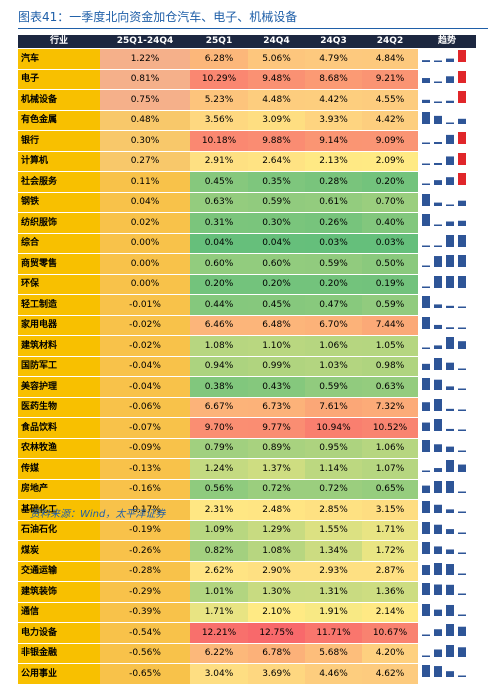 The image size is (495, 685). What do you see at coordinates (333, 571) in the screenshot?
I see `value-cell: 2.93%` at bounding box center [333, 571].